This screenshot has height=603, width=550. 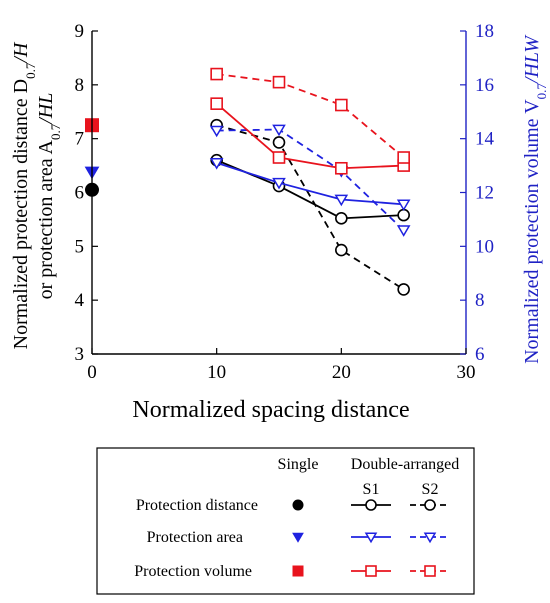 What do you see at coordinates (430, 489) in the screenshot?
I see `legend-header-s2: S2` at bounding box center [430, 489].